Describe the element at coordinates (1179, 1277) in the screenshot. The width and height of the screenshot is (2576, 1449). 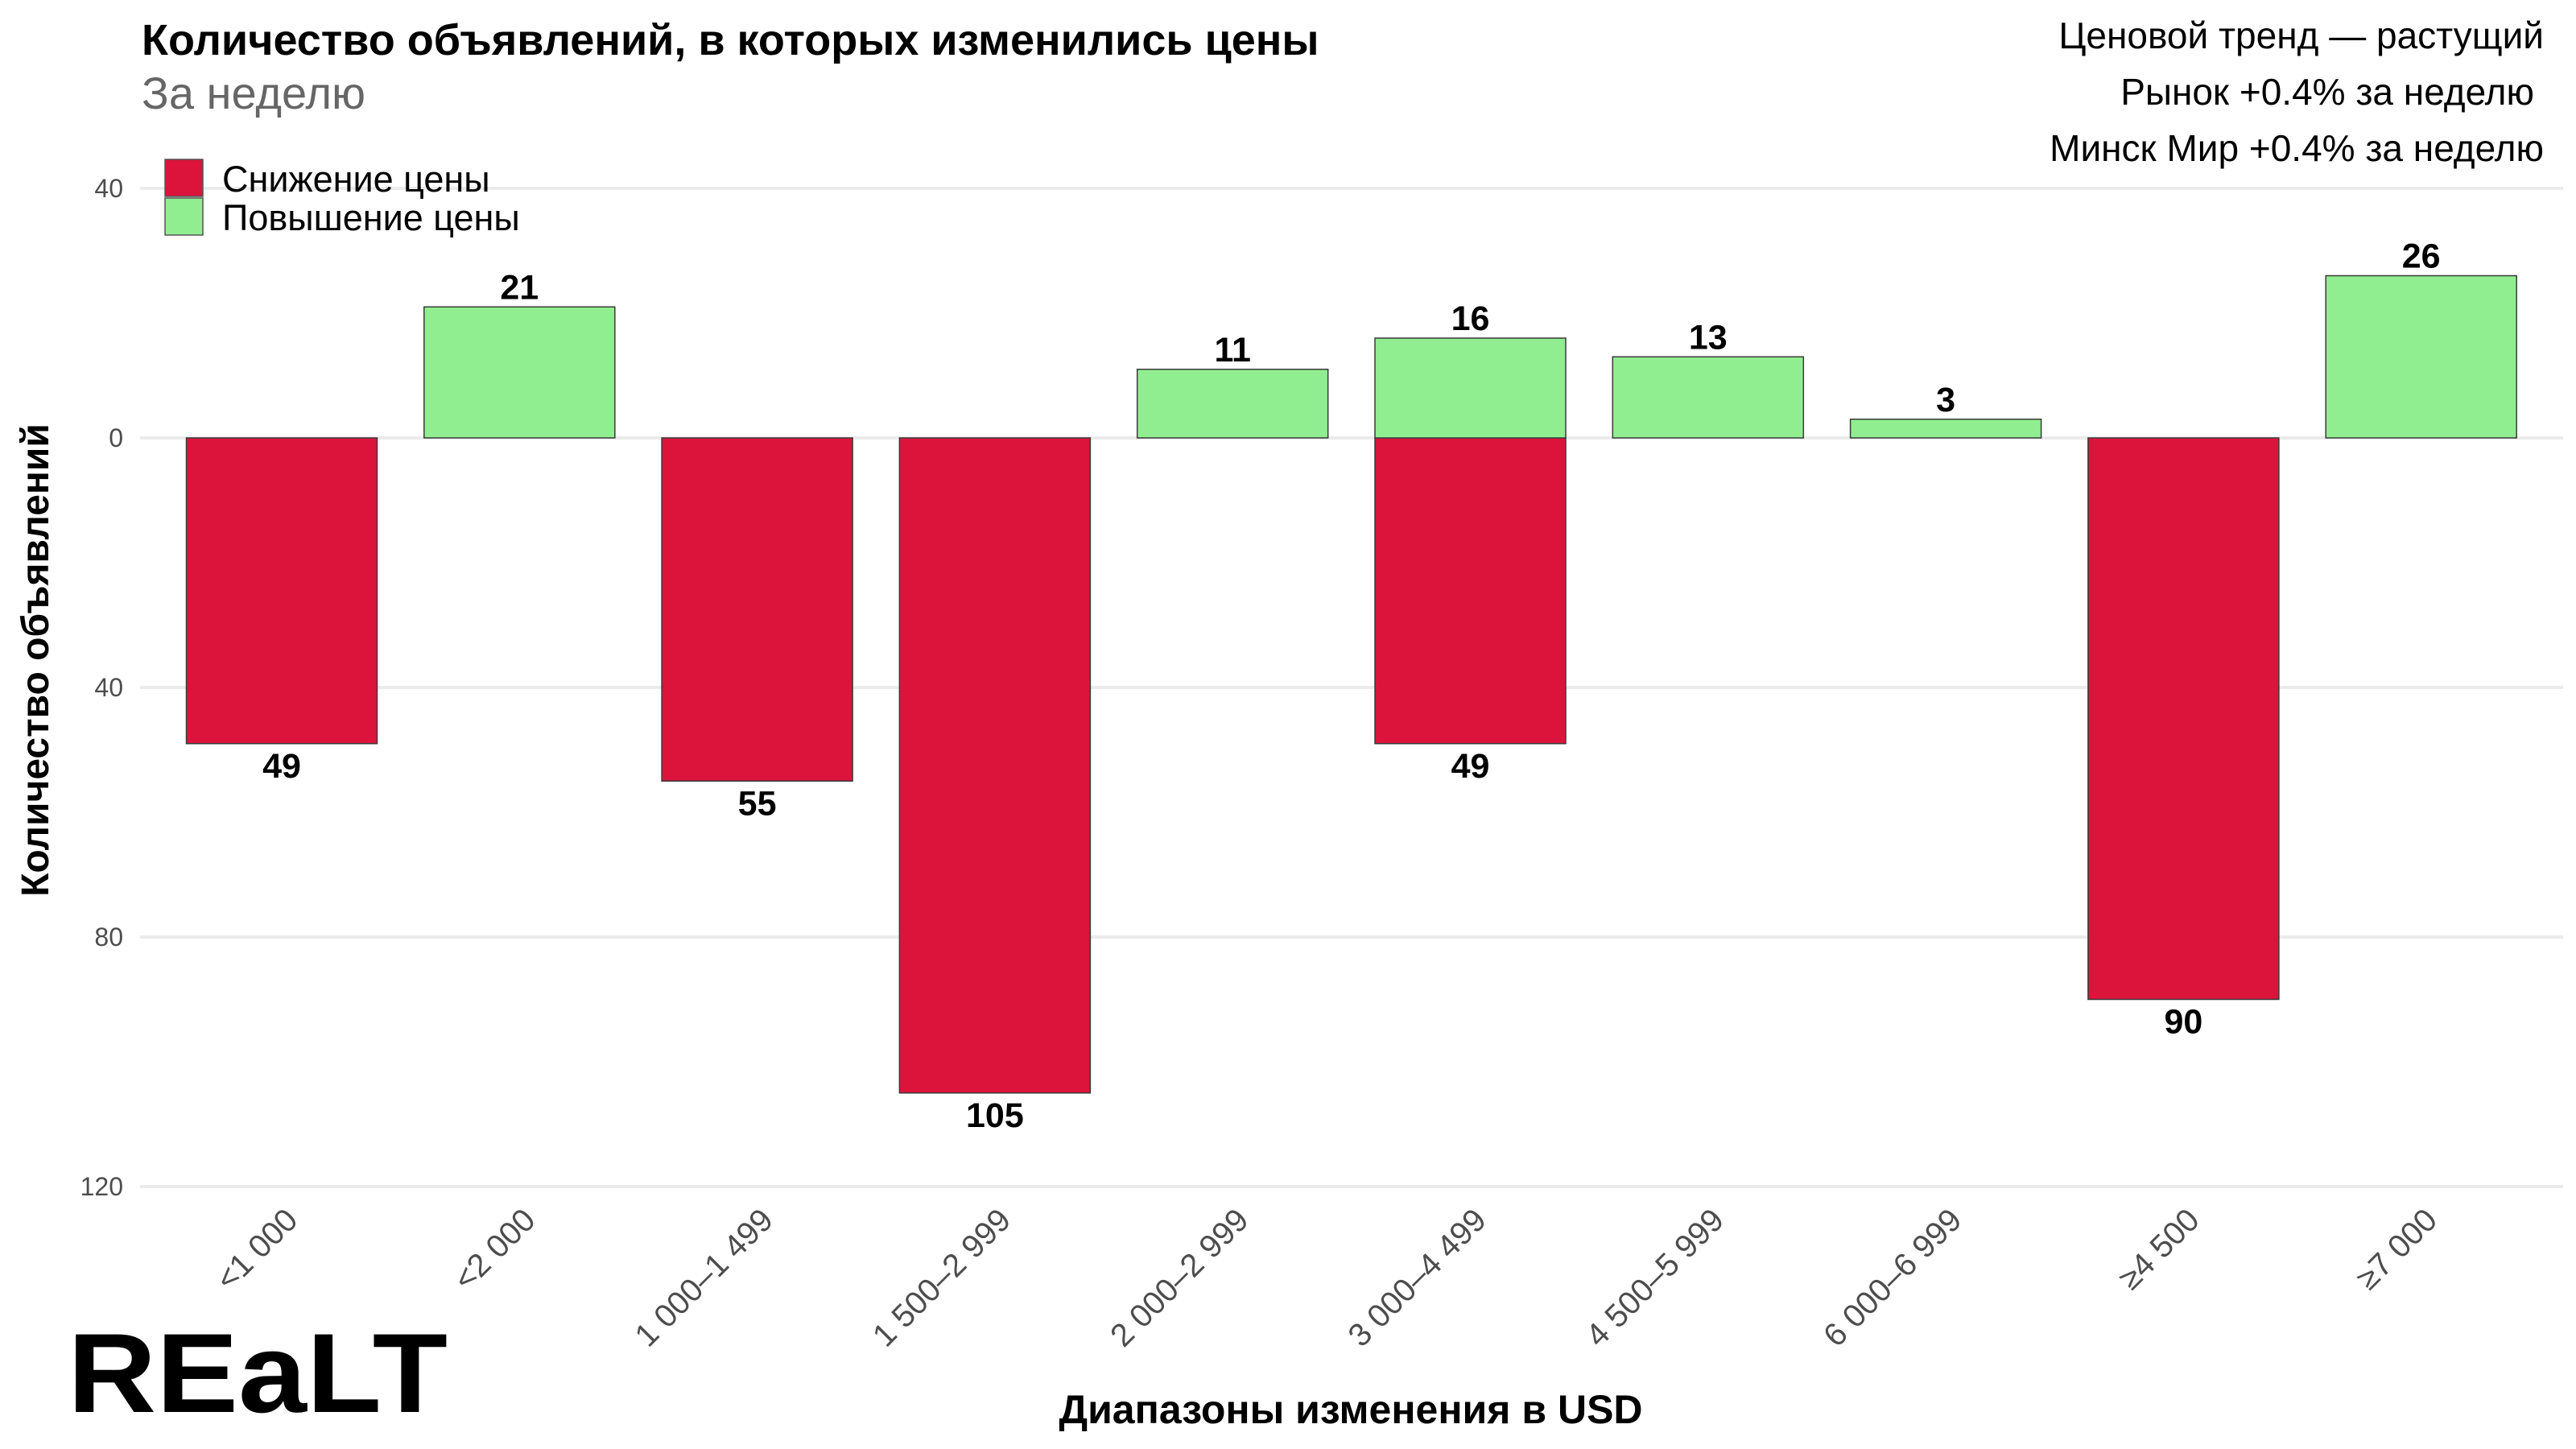
I see `x-tick-label: 2 000–2 999` at that location.